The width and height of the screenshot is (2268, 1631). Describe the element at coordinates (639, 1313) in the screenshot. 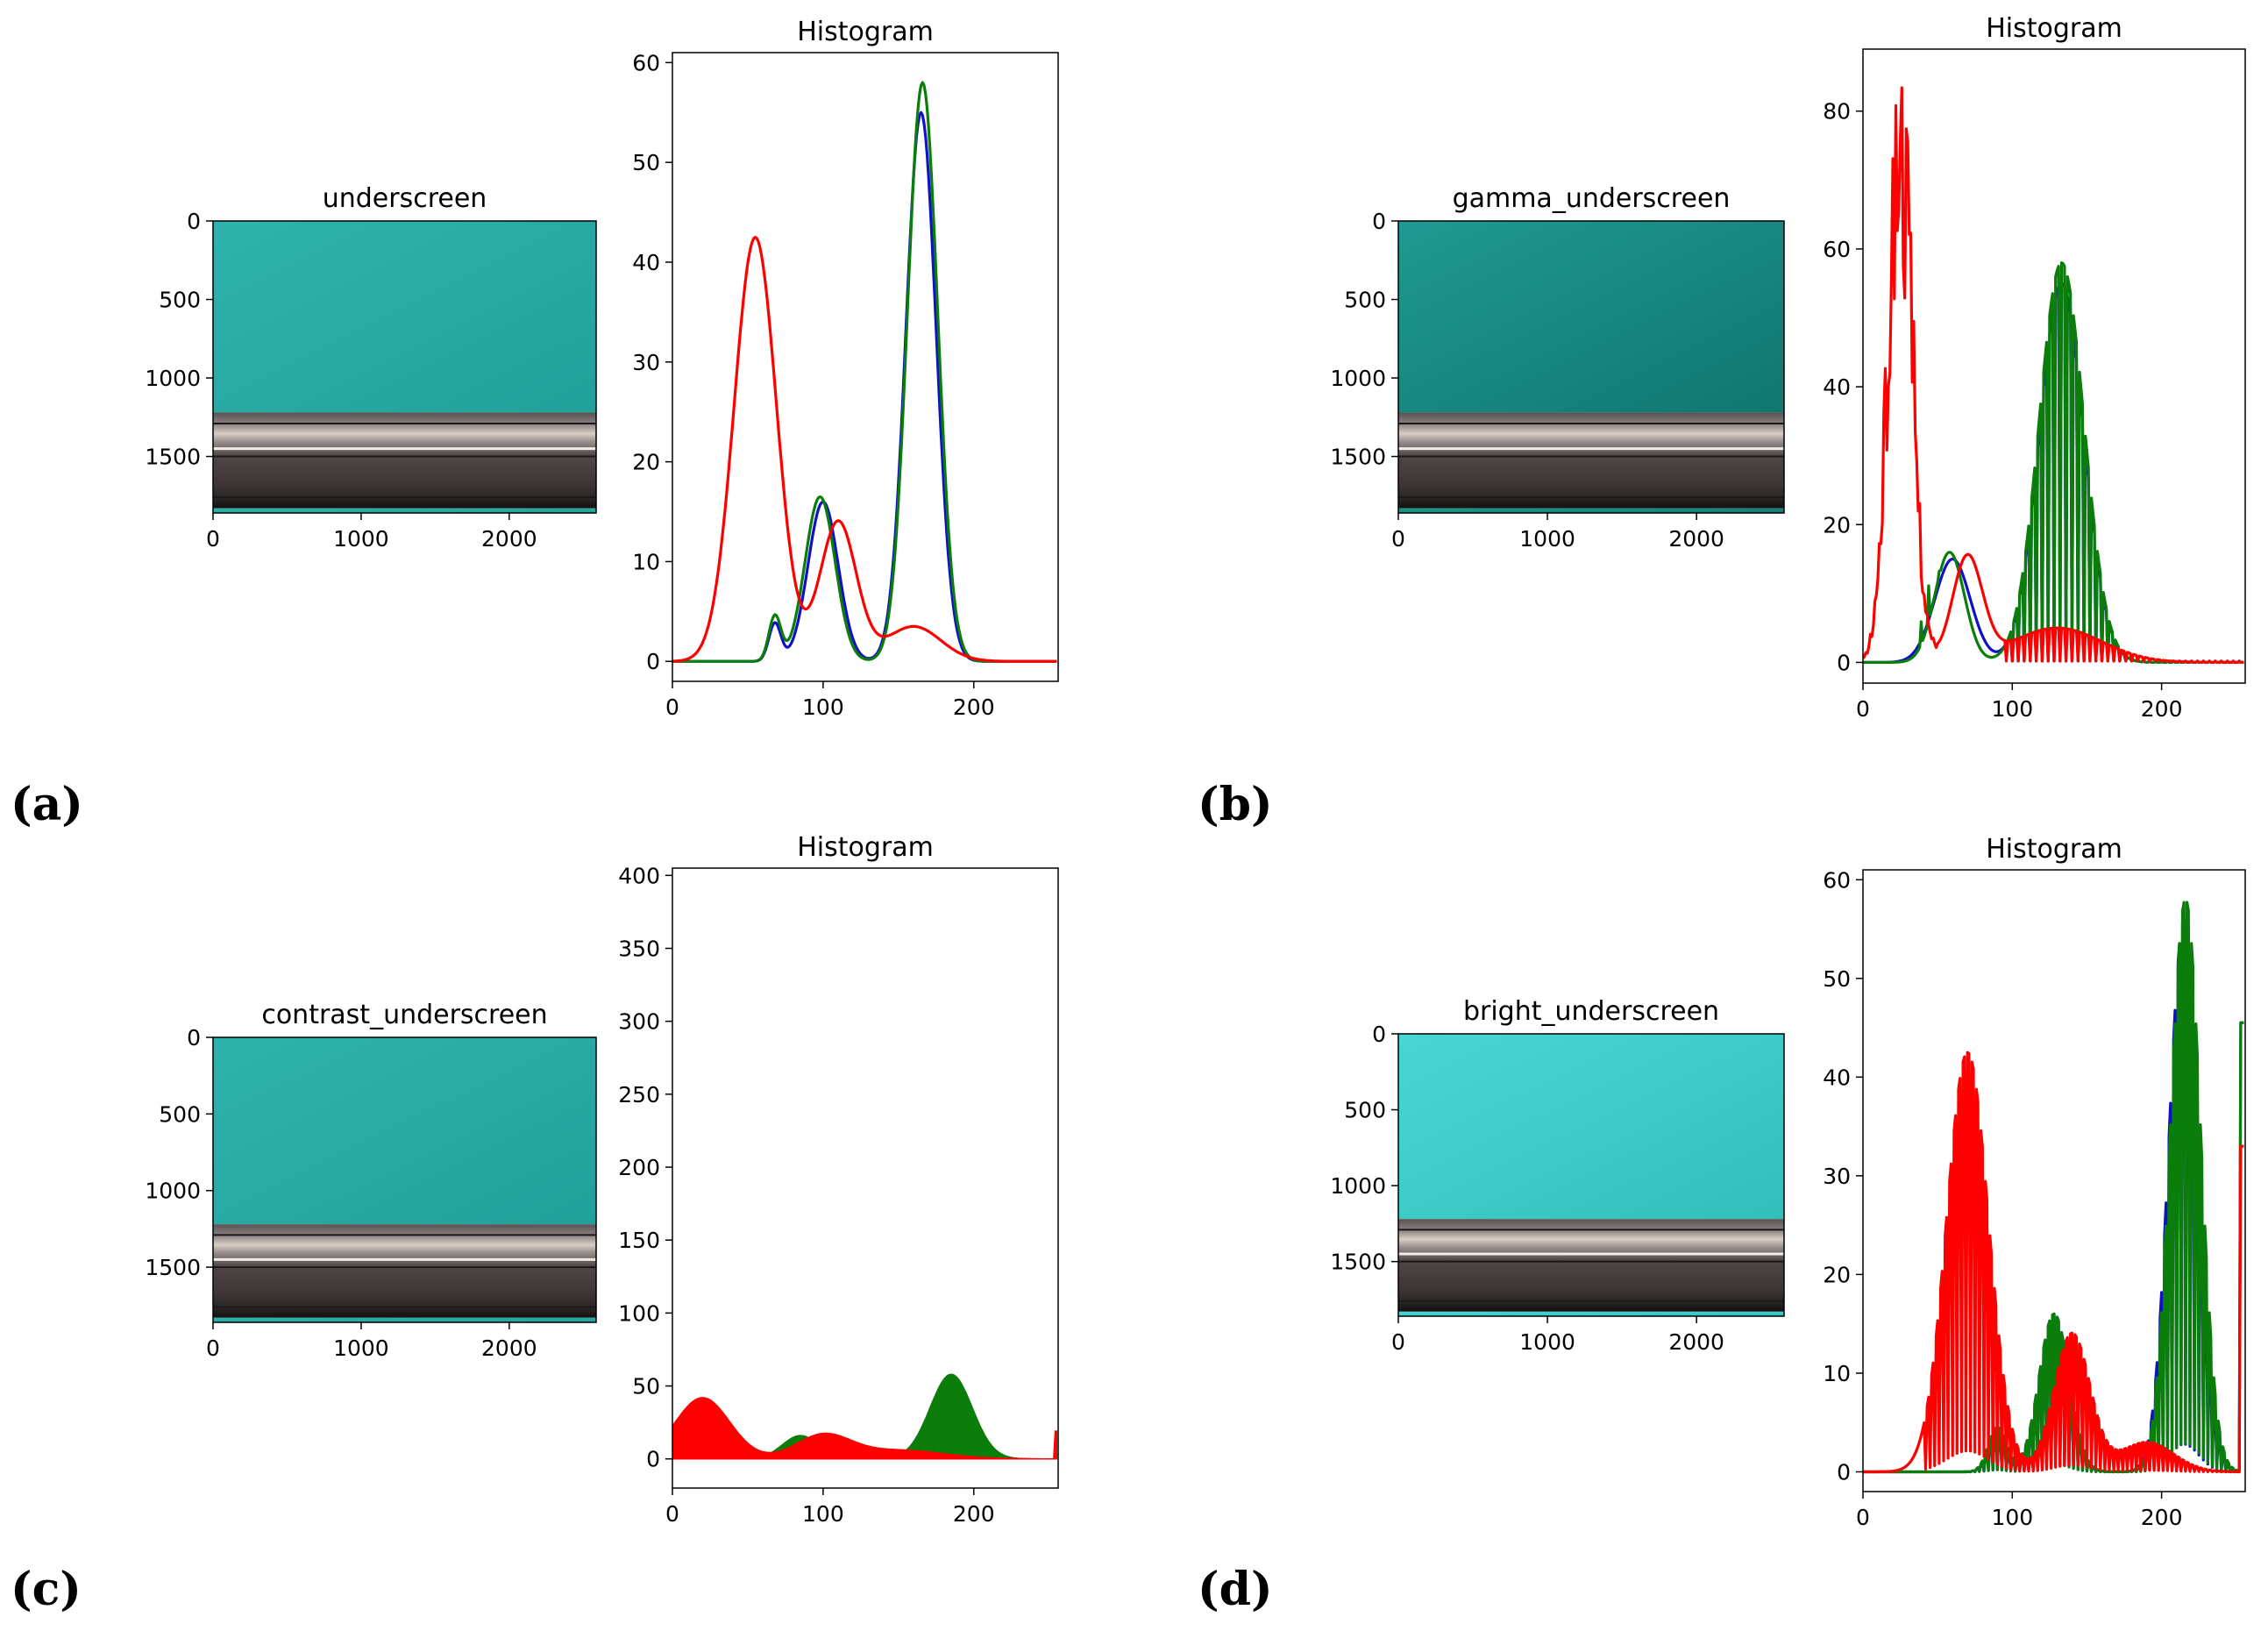

I see `histogram-y-tick-label: 100` at that location.